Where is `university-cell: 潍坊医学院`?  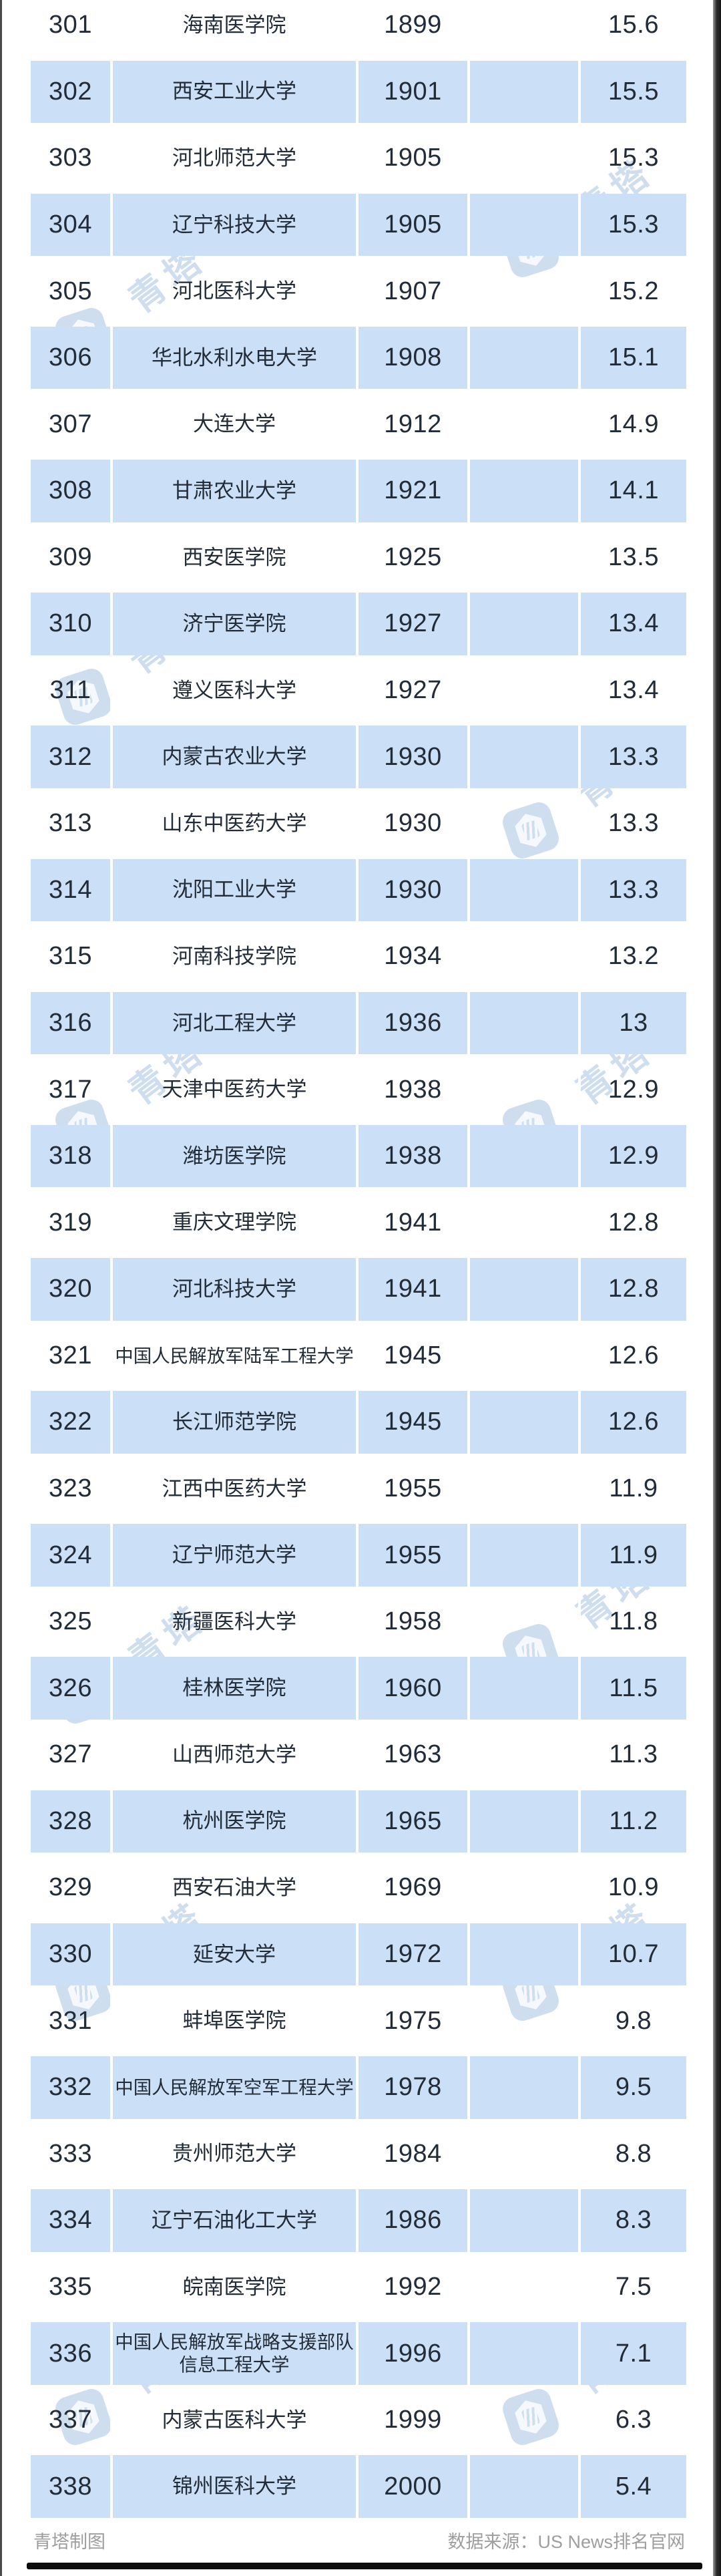 university-cell: 潍坊医学院 is located at coordinates (233, 1156).